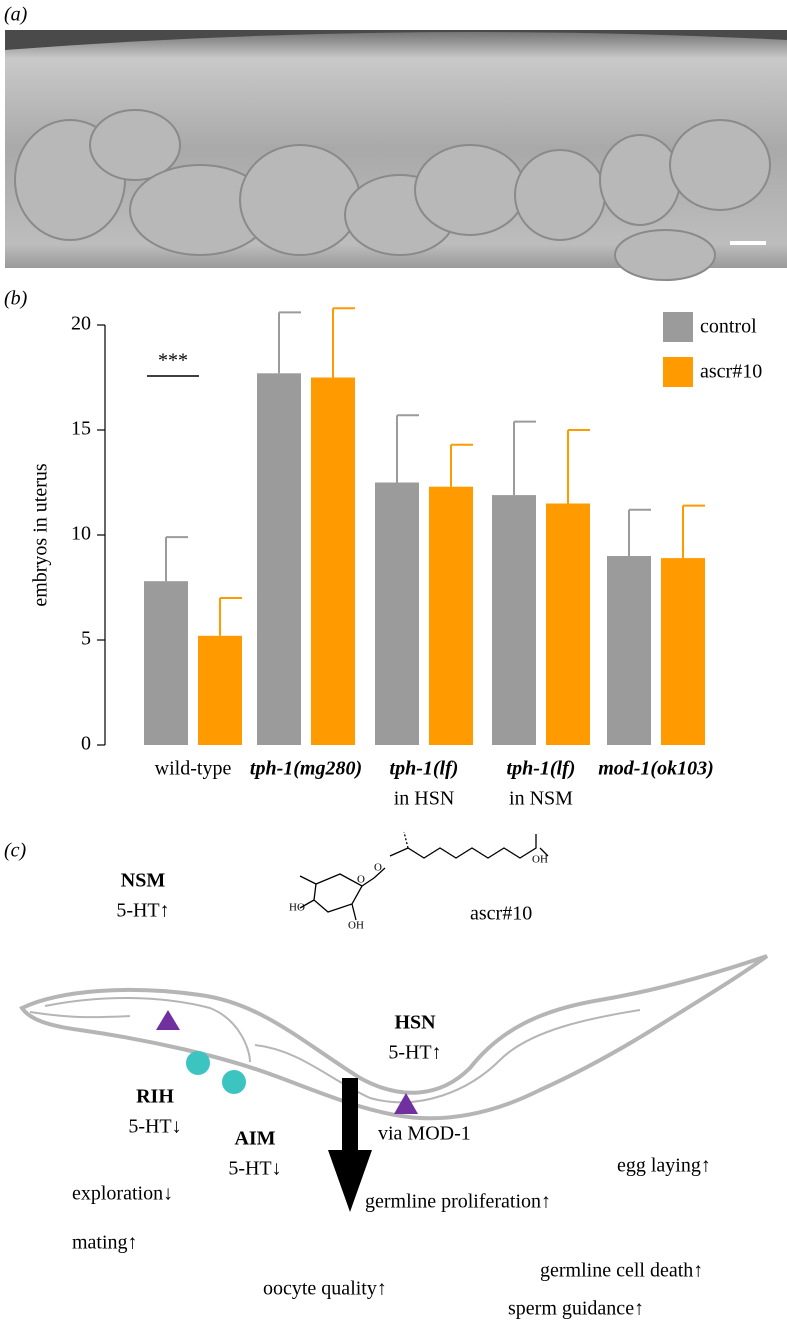  What do you see at coordinates (728, 327) in the screenshot?
I see `legend-label: control` at bounding box center [728, 327].